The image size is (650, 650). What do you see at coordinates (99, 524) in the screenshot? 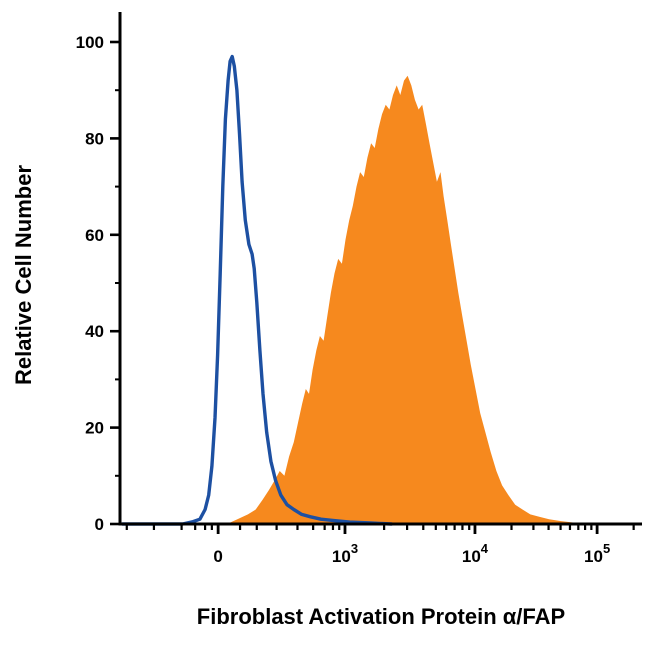
I see `y-tick-label: 0` at bounding box center [99, 524].